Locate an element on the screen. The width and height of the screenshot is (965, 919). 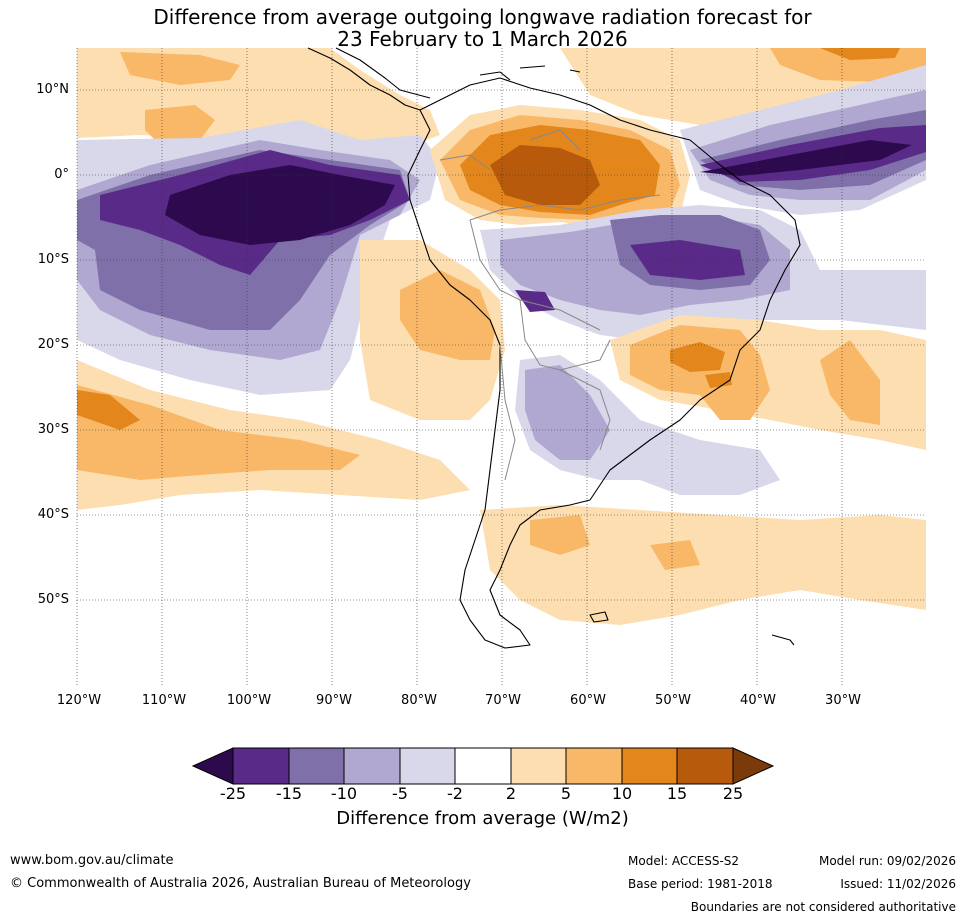
colorbar is located at coordinates (483, 766).